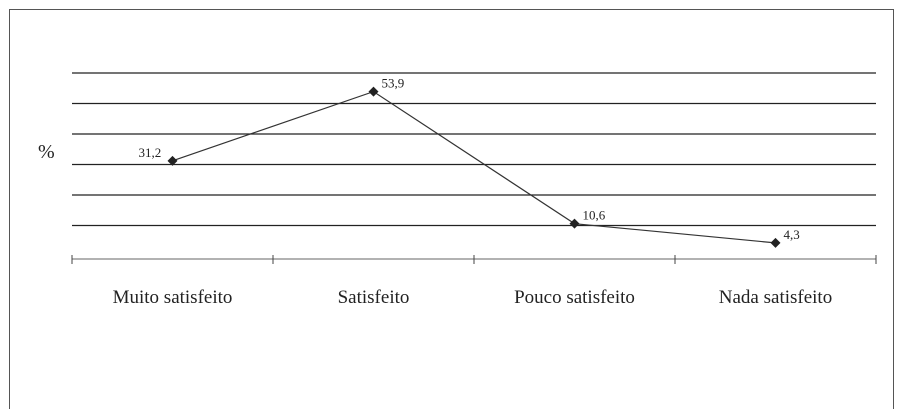  I want to click on y-axis-label: %, so click(46, 152).